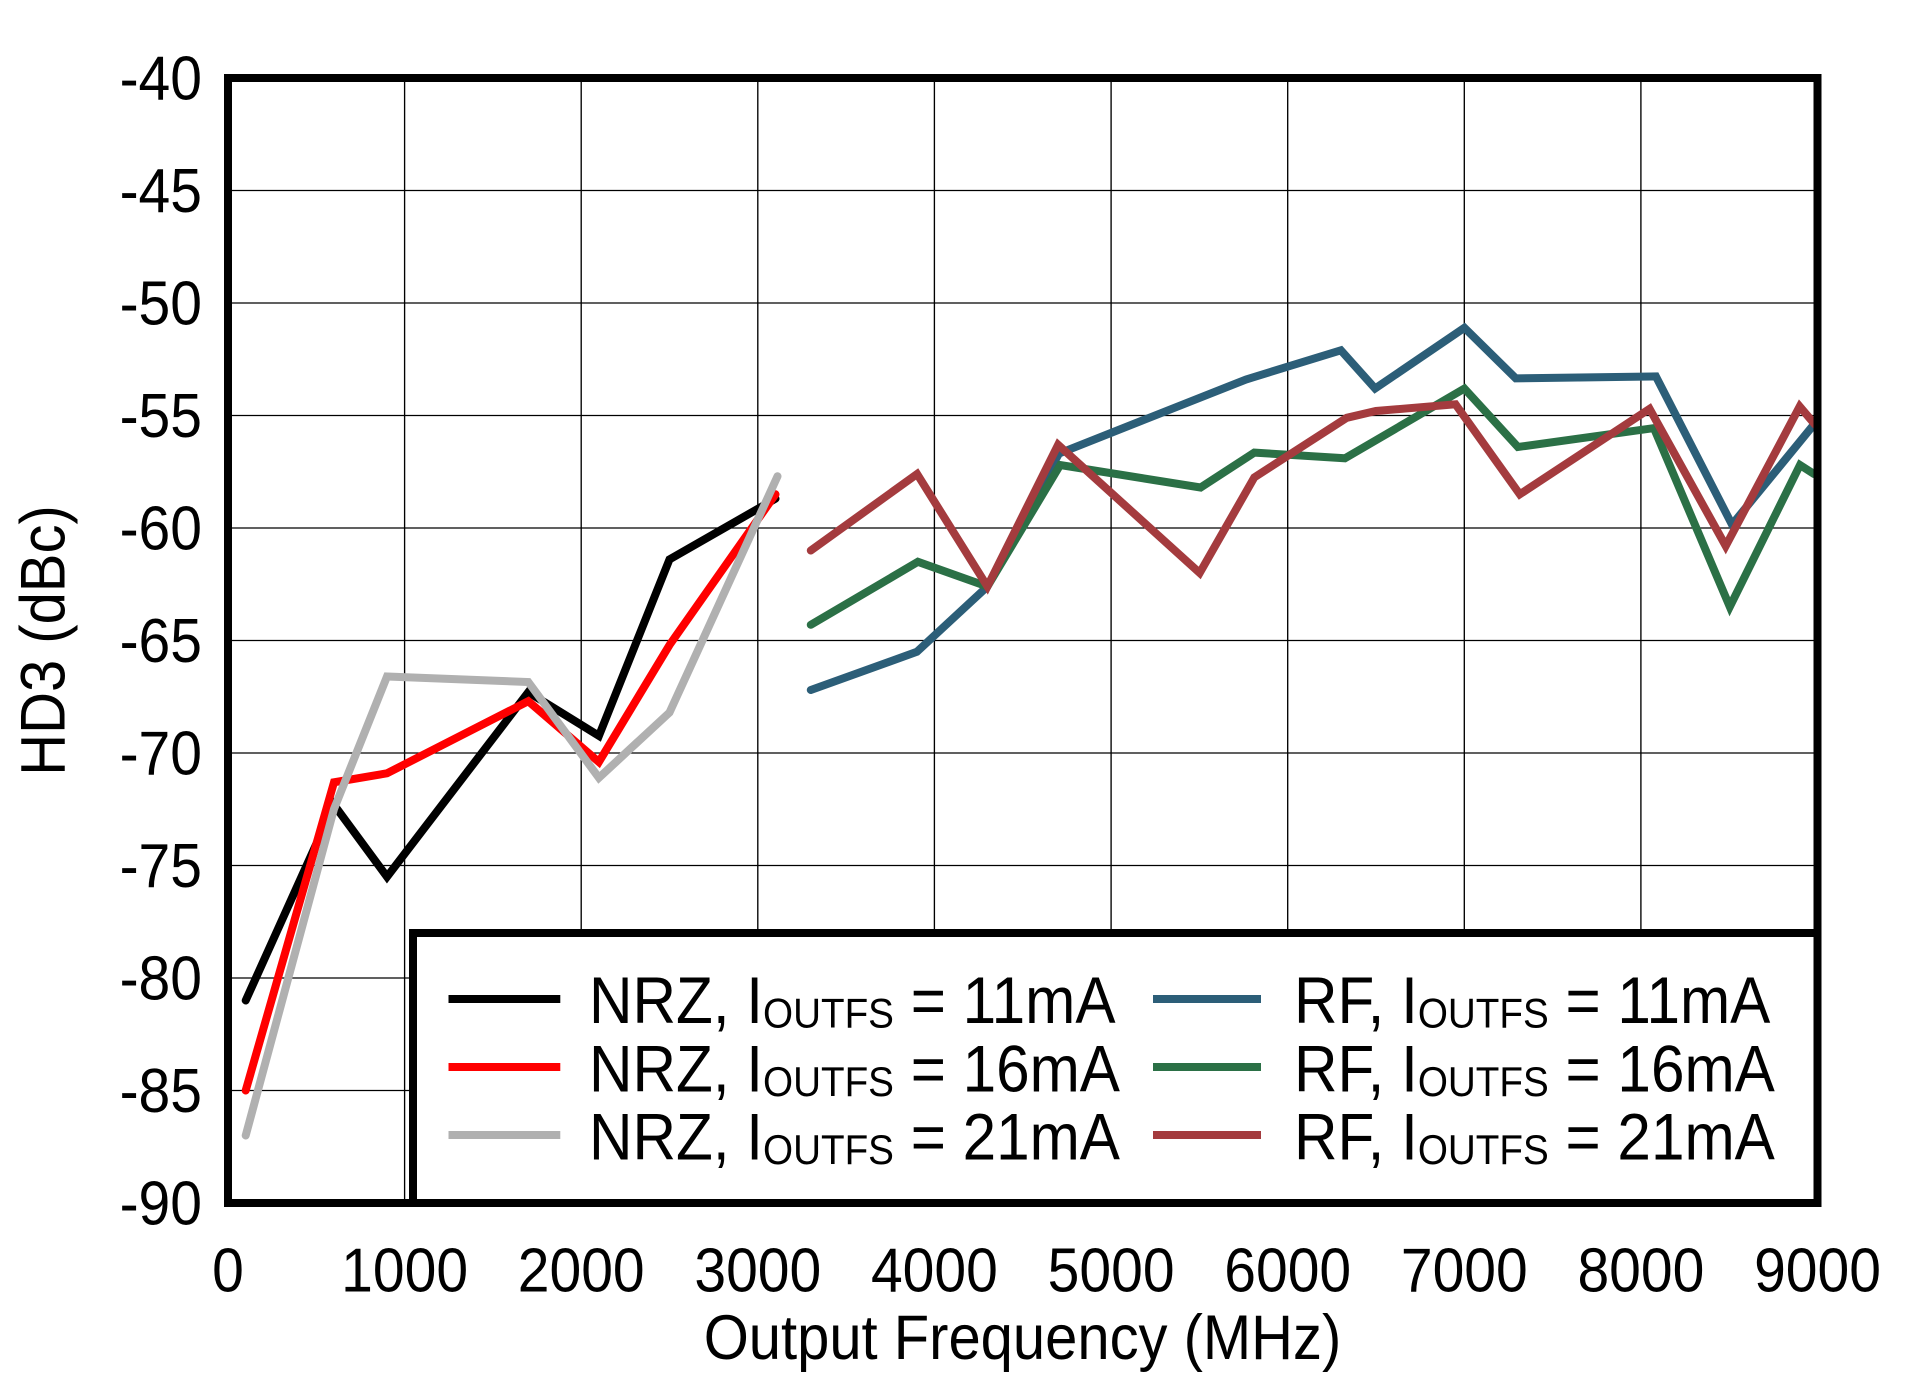  Describe the element at coordinates (161, 753) in the screenshot. I see `svg-text: -70` at that location.